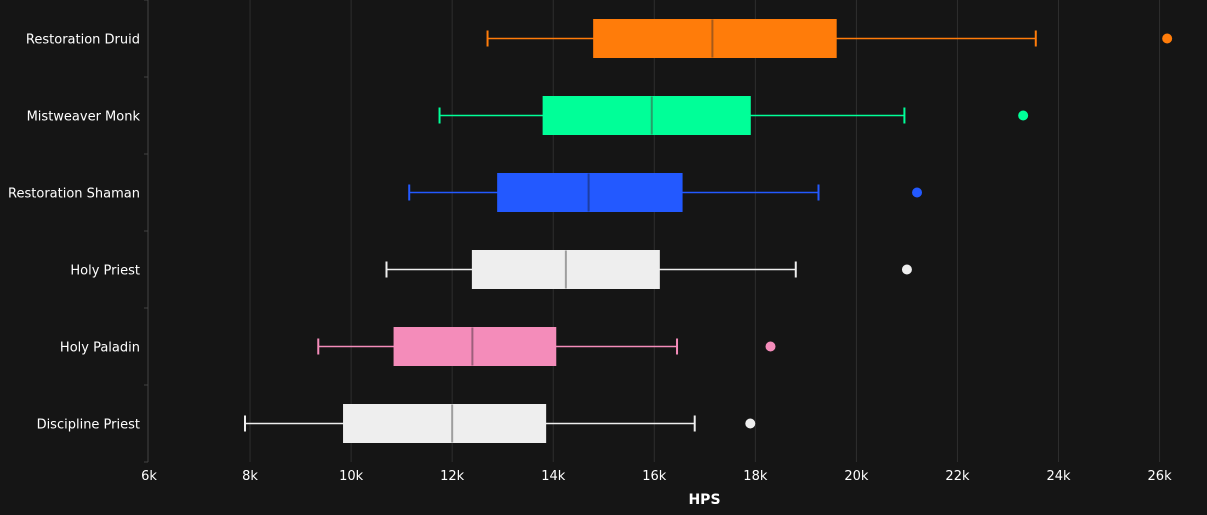 The image size is (1207, 515). Describe the element at coordinates (1058, 476) in the screenshot. I see `x-tick-label: 24k` at that location.